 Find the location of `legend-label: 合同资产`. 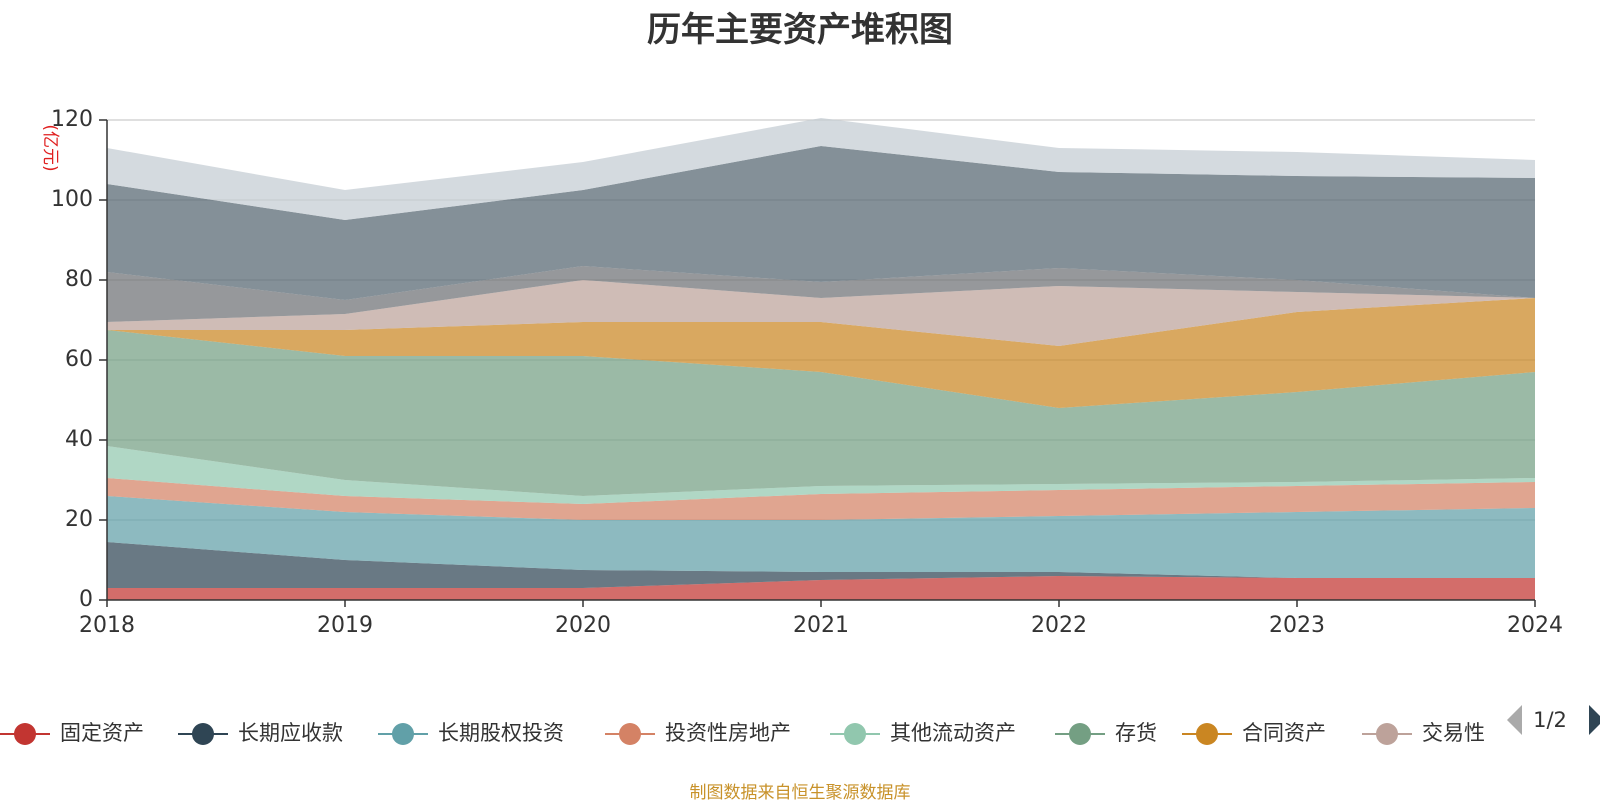

legend-label: 合同资产 is located at coordinates (1284, 733).